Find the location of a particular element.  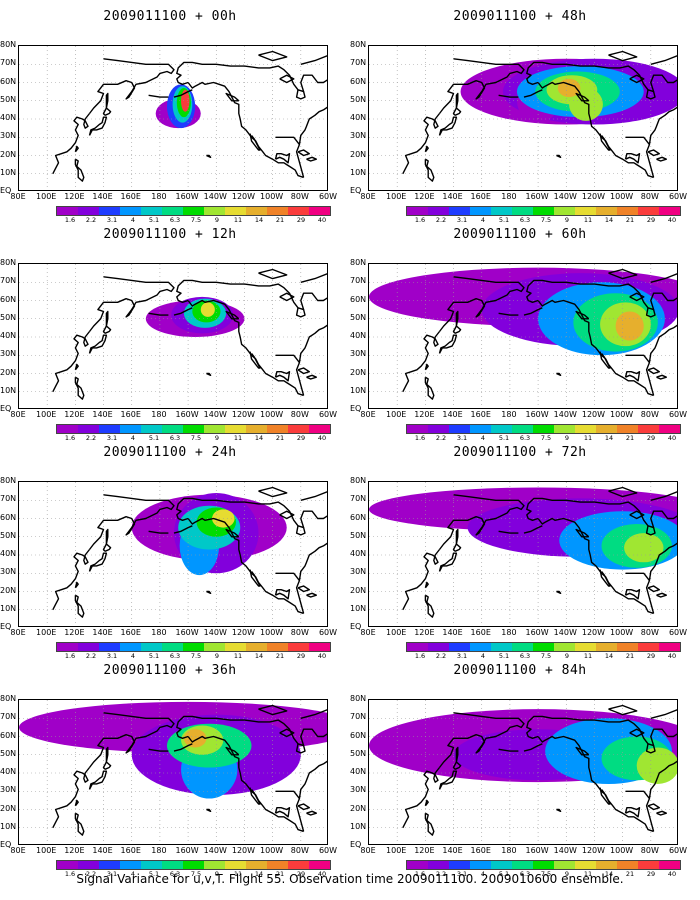

lon-tick-label: 100E is located at coordinates (46, 196).